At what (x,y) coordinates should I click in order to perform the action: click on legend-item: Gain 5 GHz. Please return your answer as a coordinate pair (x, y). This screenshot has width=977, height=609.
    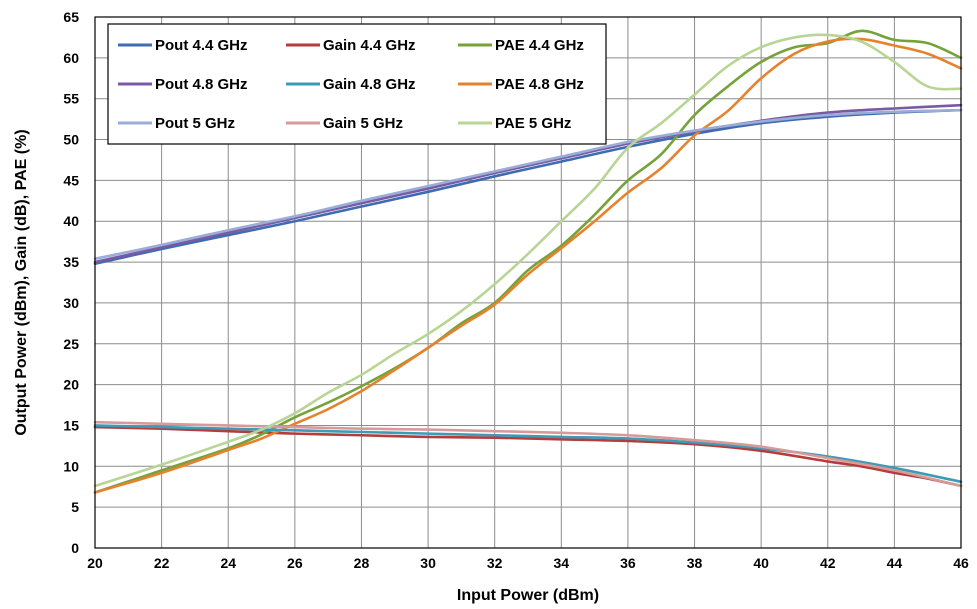
    Looking at the image, I should click on (344, 123).